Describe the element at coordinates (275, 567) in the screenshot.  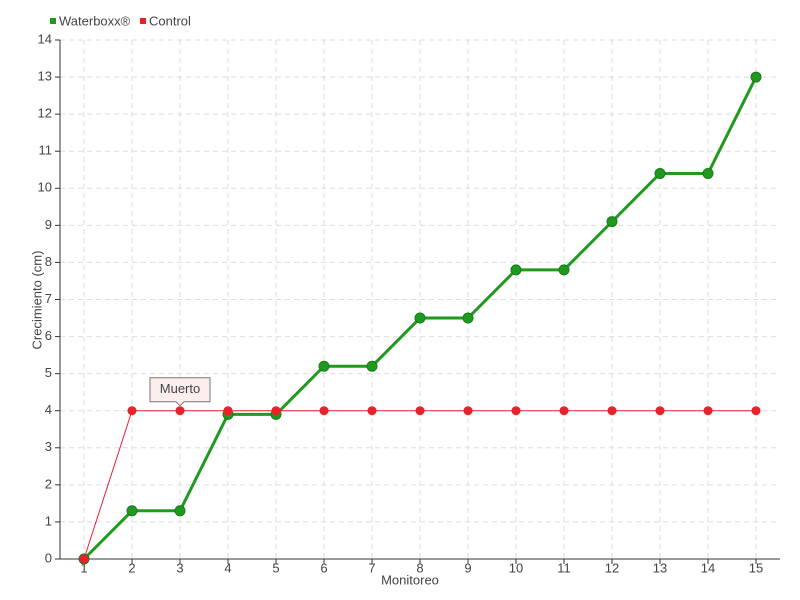
I see `x-tick-label: 5` at that location.